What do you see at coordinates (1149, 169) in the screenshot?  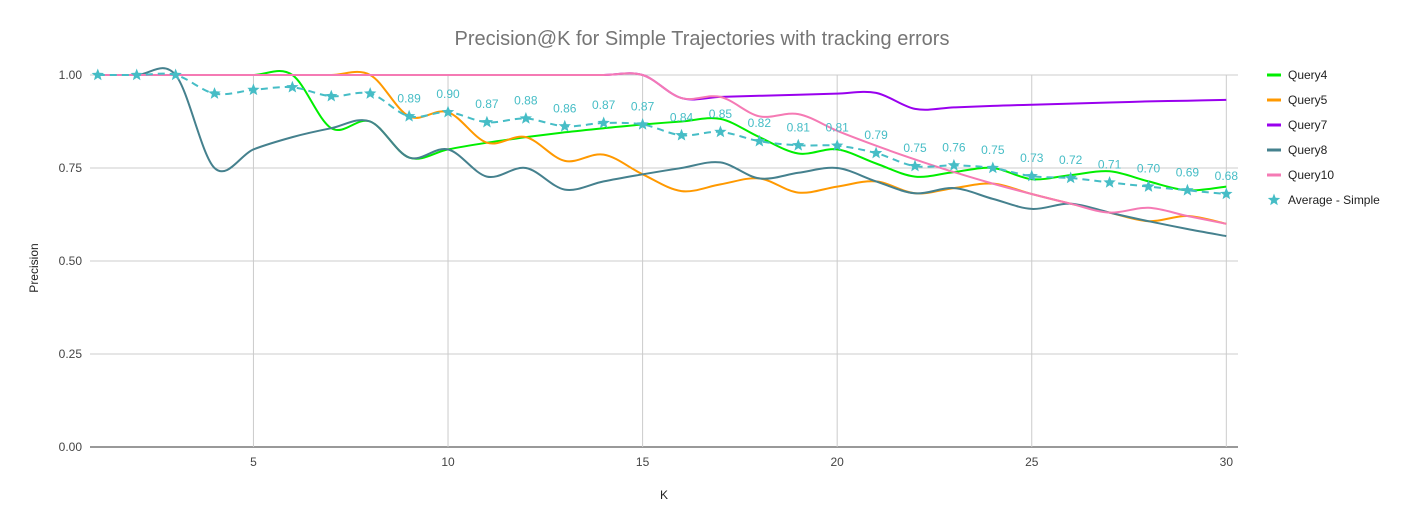 I see `data-label: 0.70` at bounding box center [1149, 169].